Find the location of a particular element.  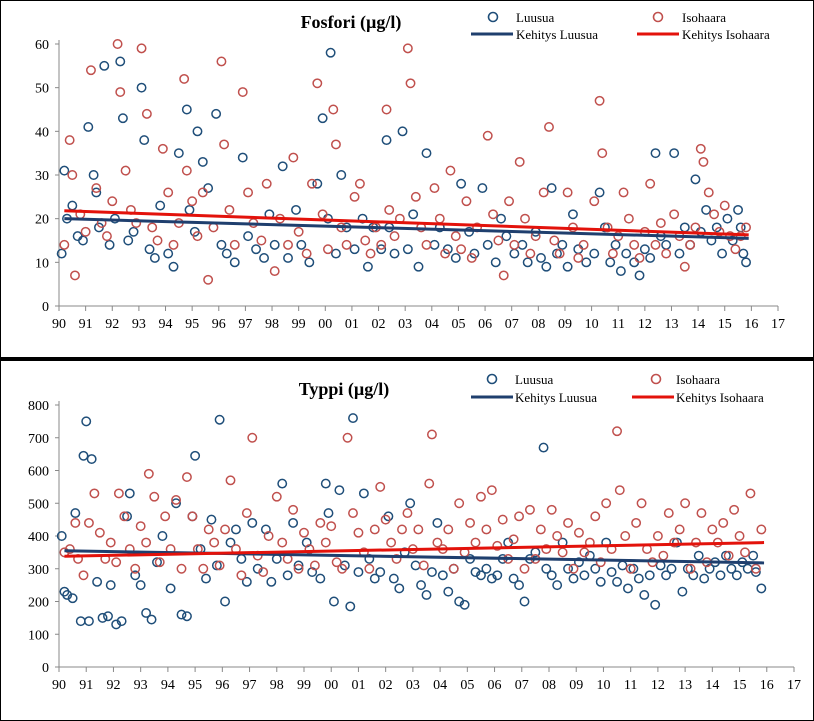

legend-label-kehitys-luusua: Kehitys Luusua is located at coordinates (557, 34).